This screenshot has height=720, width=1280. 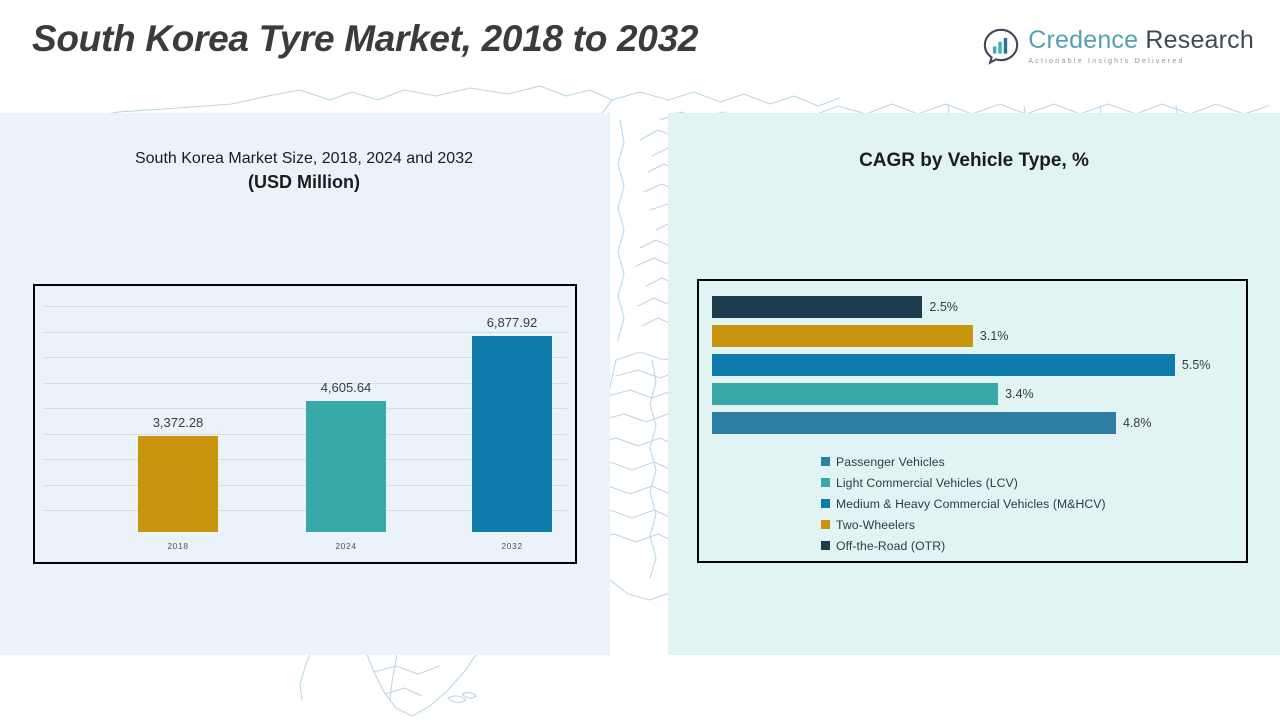 I want to click on bar-value-label: 3.4%, so click(x=1019, y=394).